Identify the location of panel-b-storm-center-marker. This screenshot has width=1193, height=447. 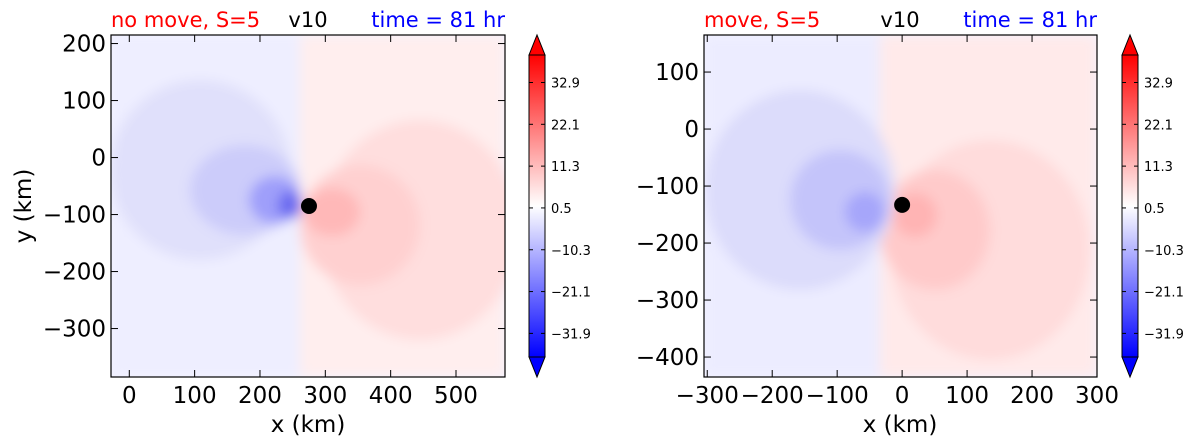
(902, 204).